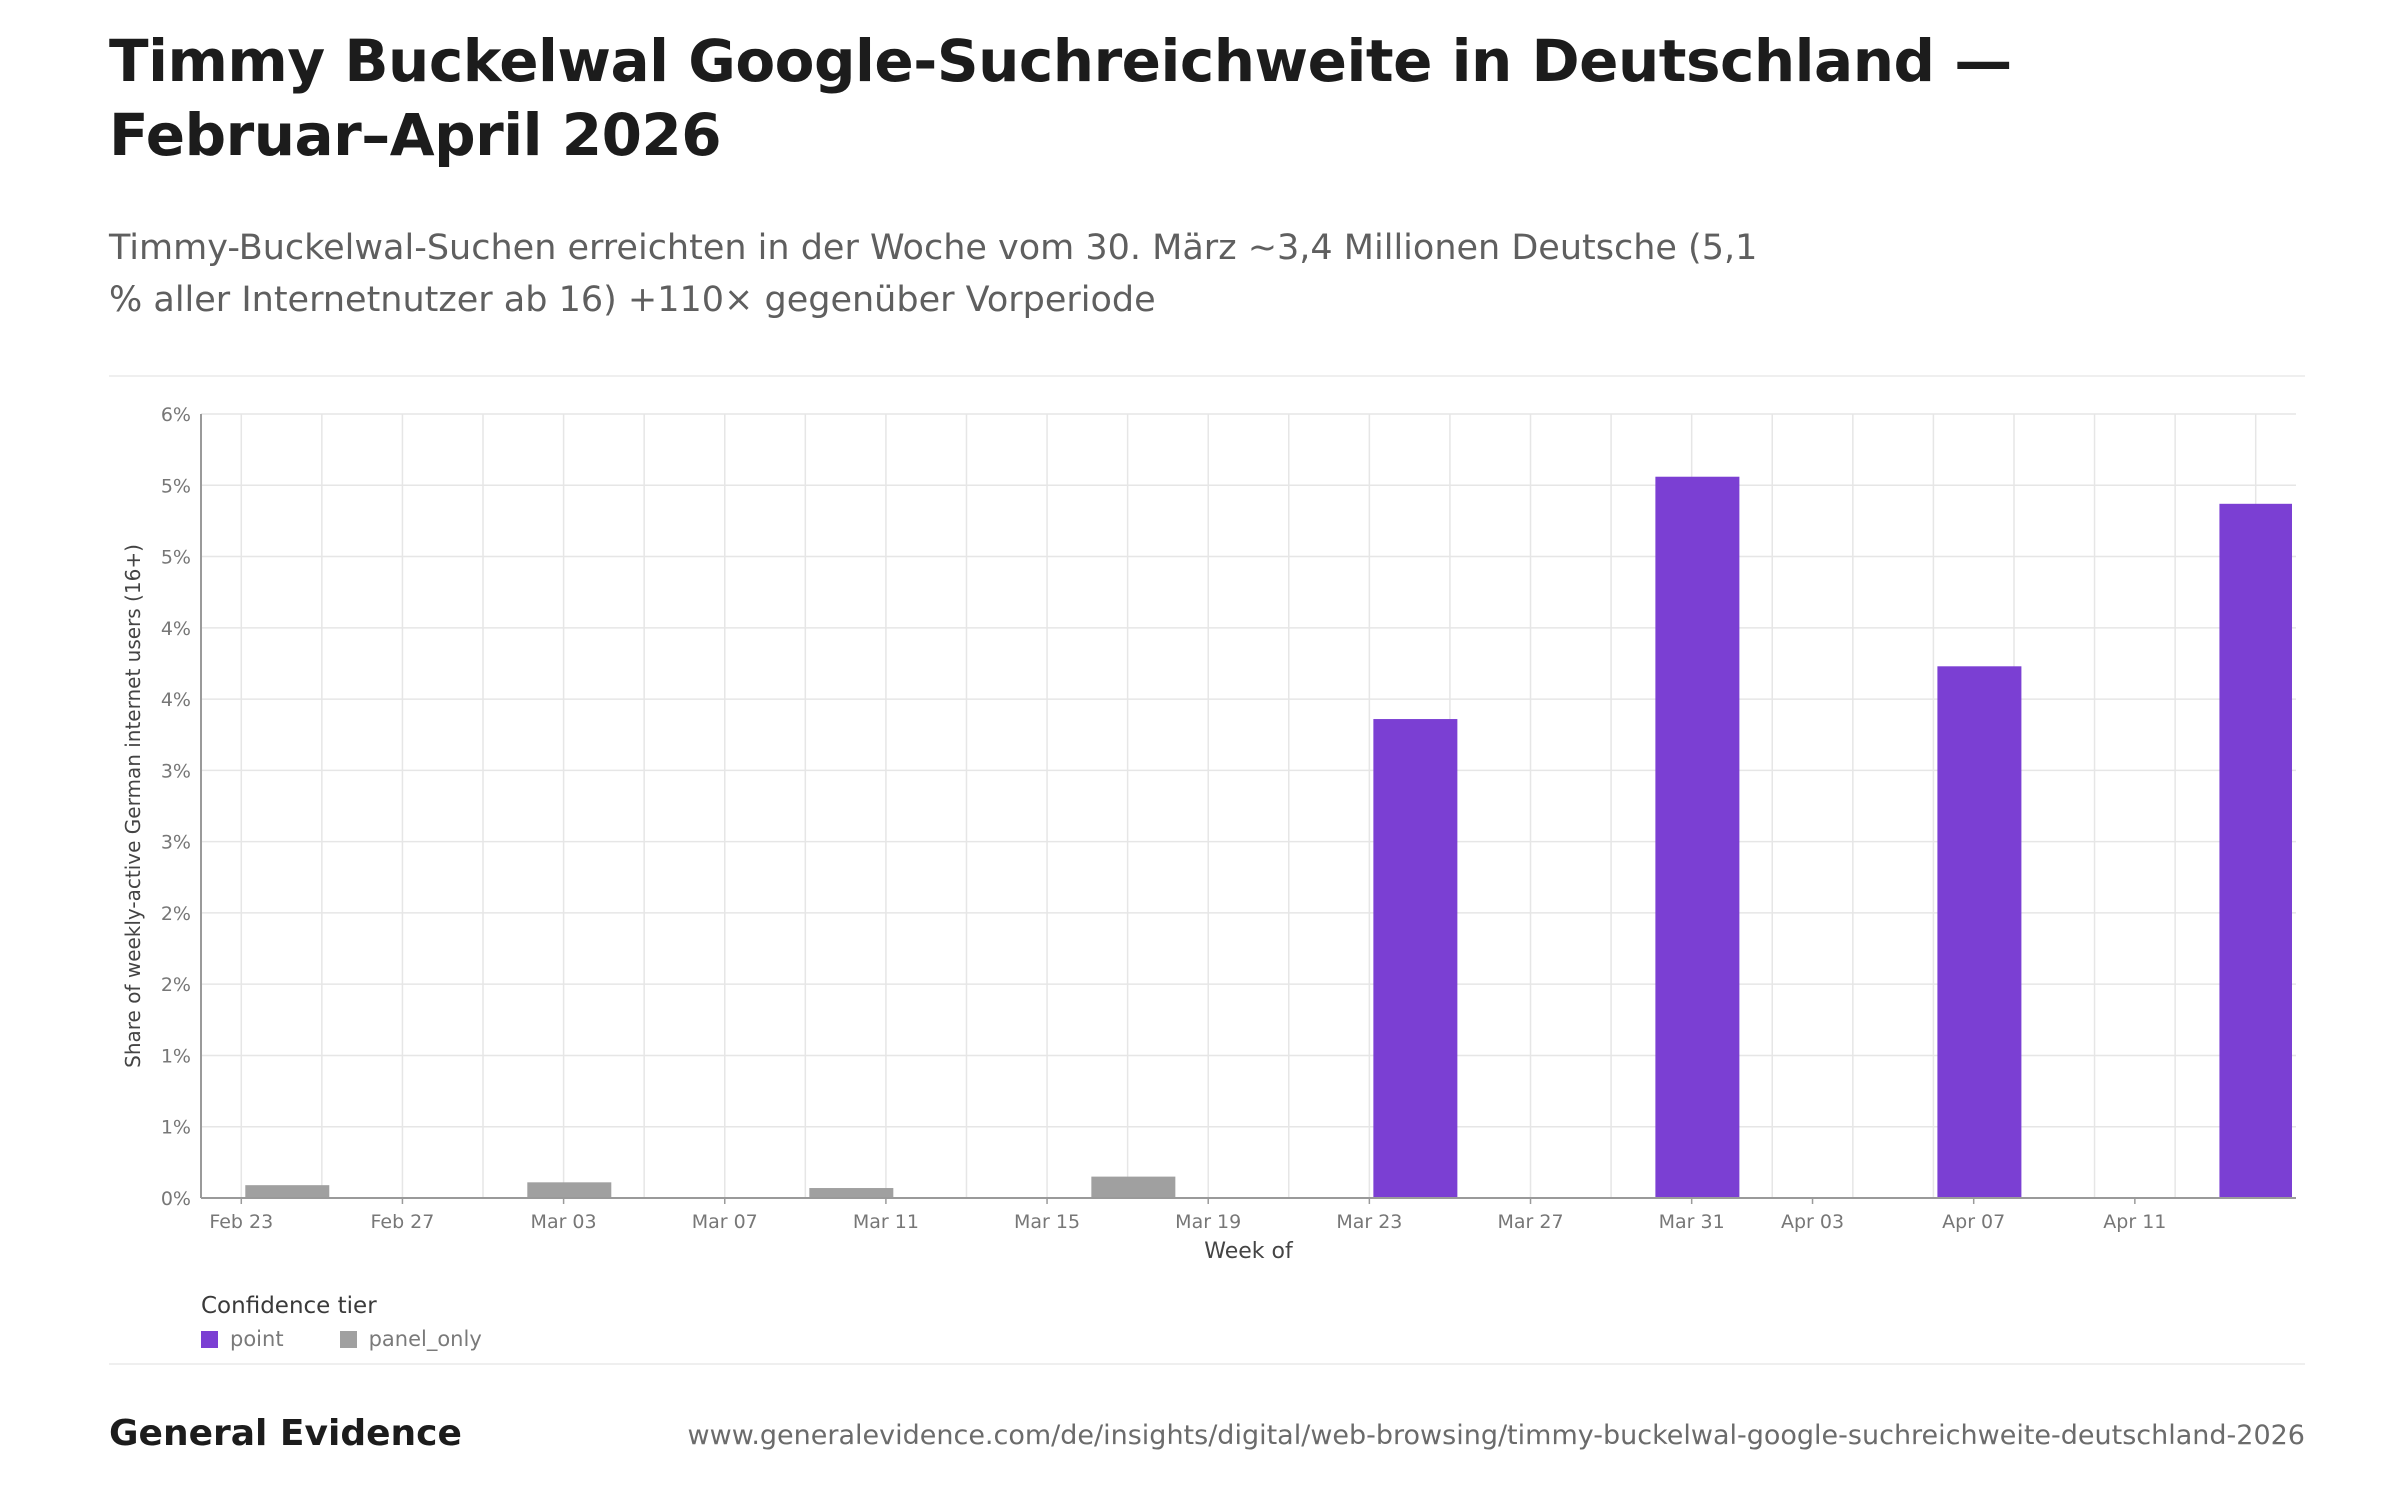 This screenshot has height=1500, width=2400. What do you see at coordinates (2134, 1222) in the screenshot?
I see `x-tick-label: Apr 11` at bounding box center [2134, 1222].